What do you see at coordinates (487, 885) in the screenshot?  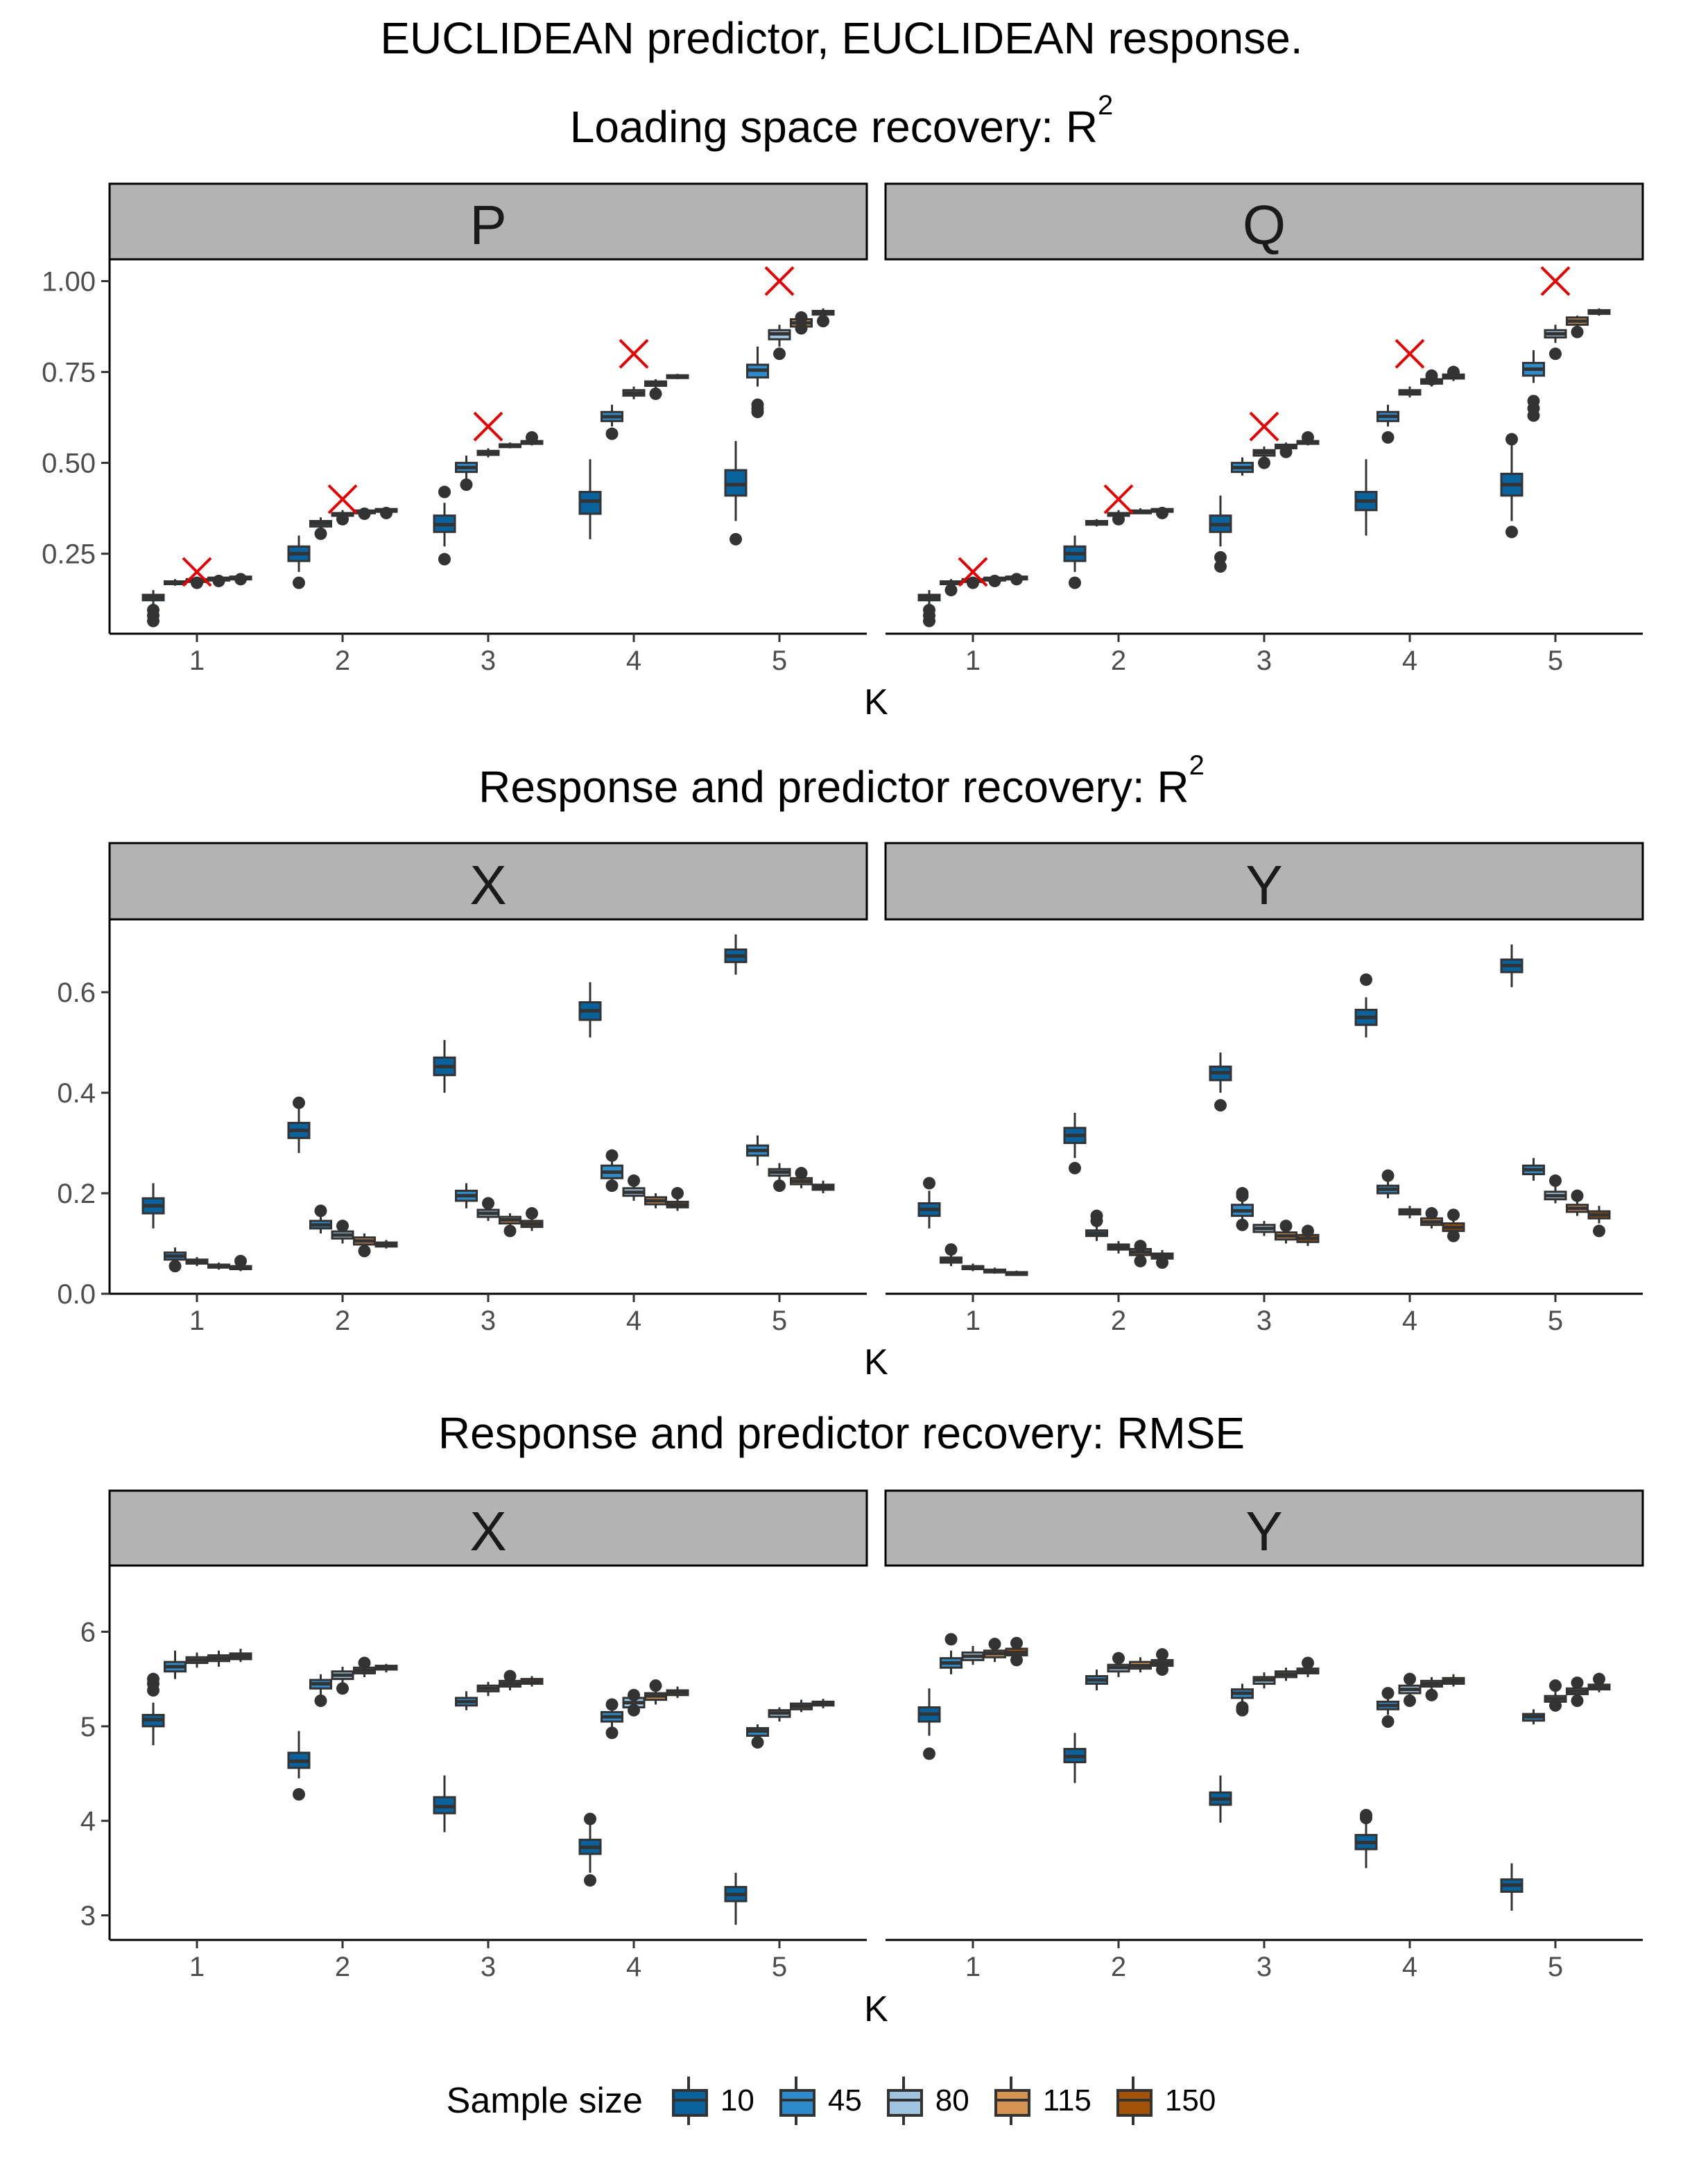 I see `facet-label-row2-x: X` at bounding box center [487, 885].